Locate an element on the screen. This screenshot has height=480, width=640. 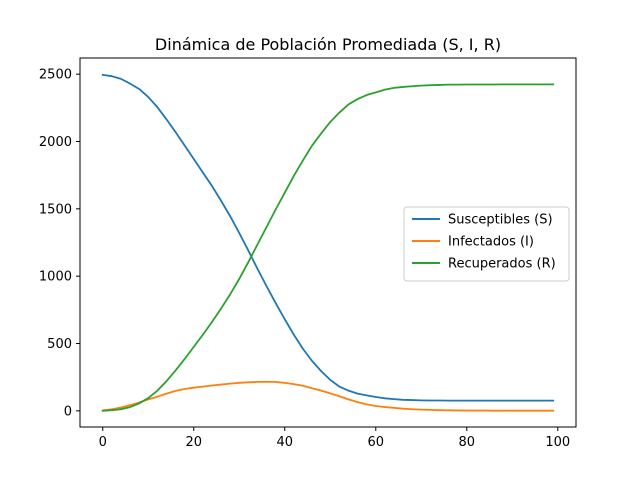
legend-label-1: Infectados (I) is located at coordinates (491, 242).